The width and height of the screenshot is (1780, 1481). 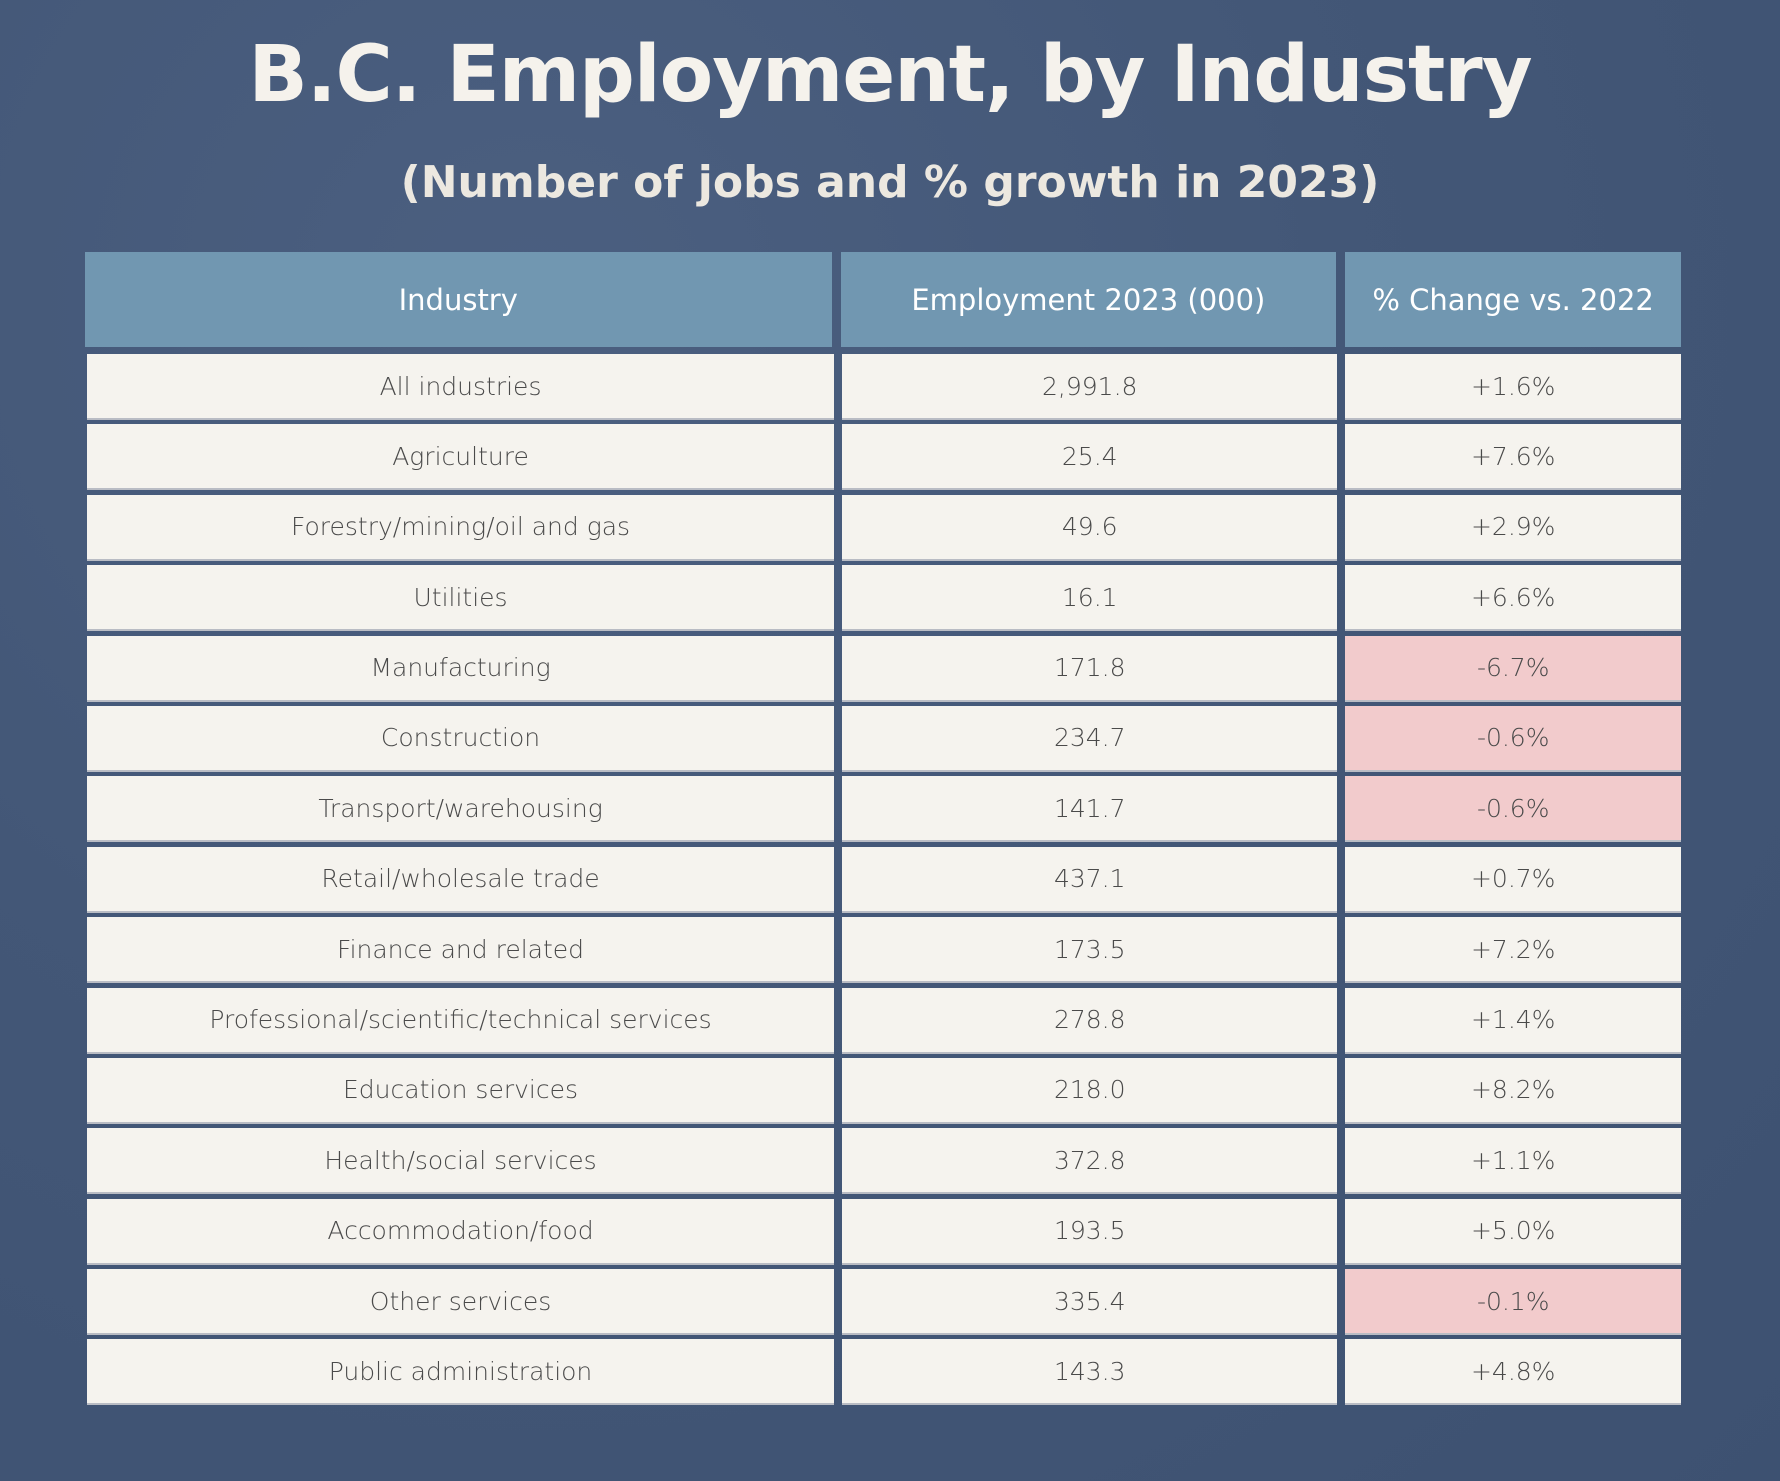 I want to click on change-cell: +1.1%, so click(x=1513, y=1160).